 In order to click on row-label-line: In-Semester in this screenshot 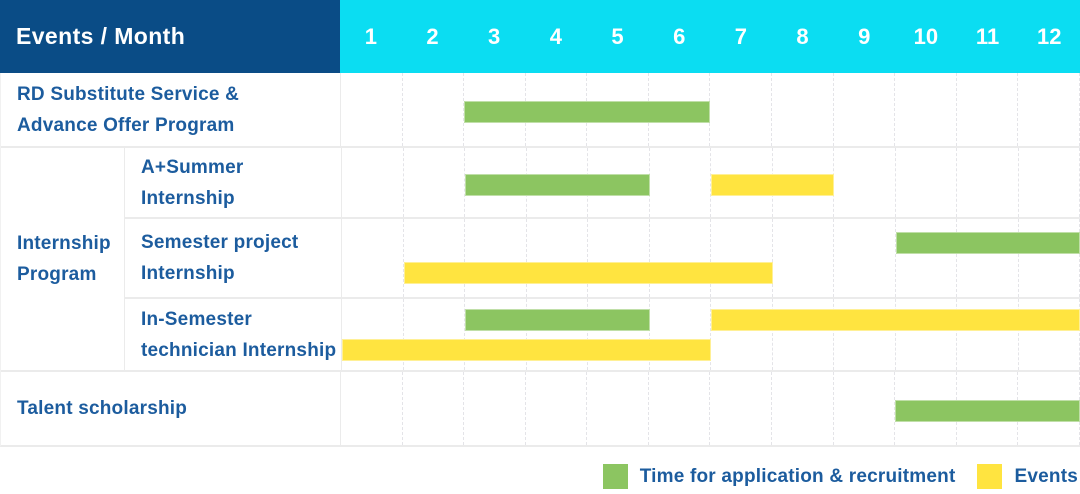, I will do `click(196, 319)`.